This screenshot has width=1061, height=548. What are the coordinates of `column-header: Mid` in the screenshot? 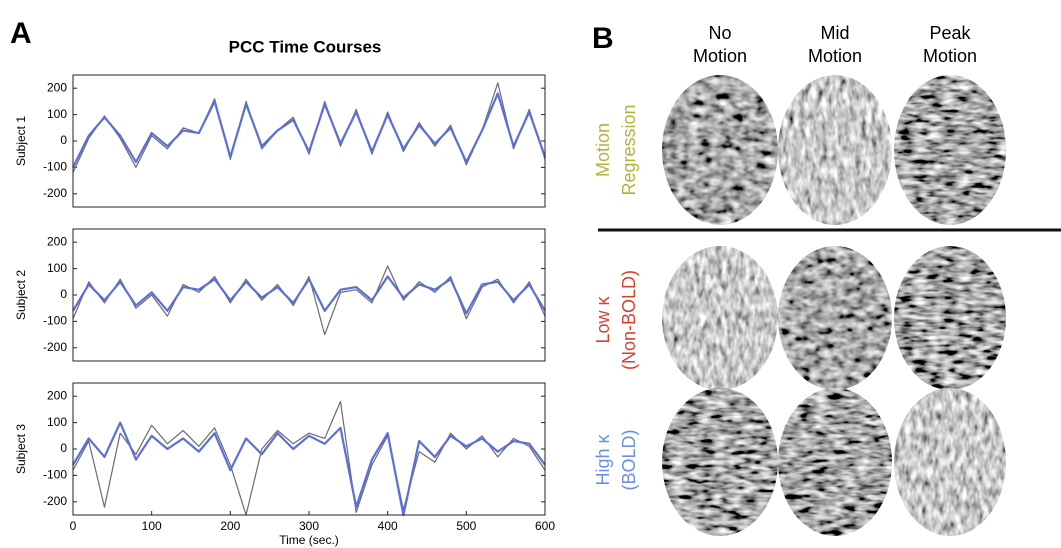 It's located at (834, 33).